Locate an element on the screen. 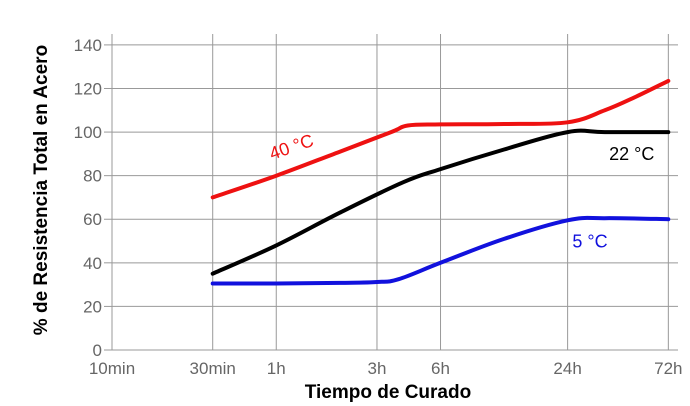  x-tick-label: 1h is located at coordinates (276, 368).